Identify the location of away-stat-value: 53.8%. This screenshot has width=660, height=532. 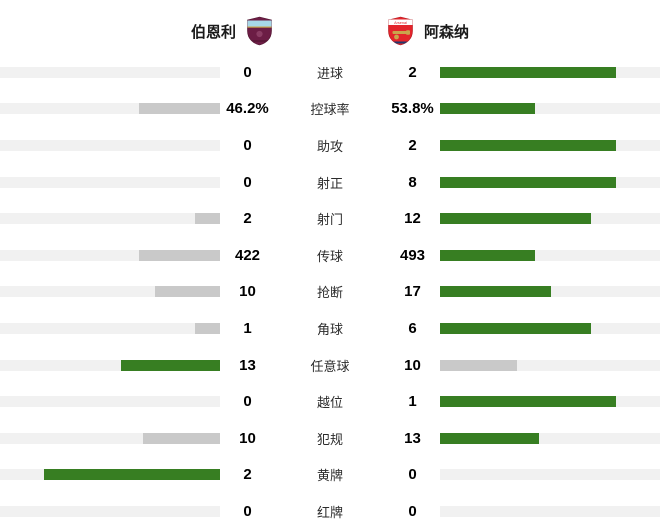
(412, 109).